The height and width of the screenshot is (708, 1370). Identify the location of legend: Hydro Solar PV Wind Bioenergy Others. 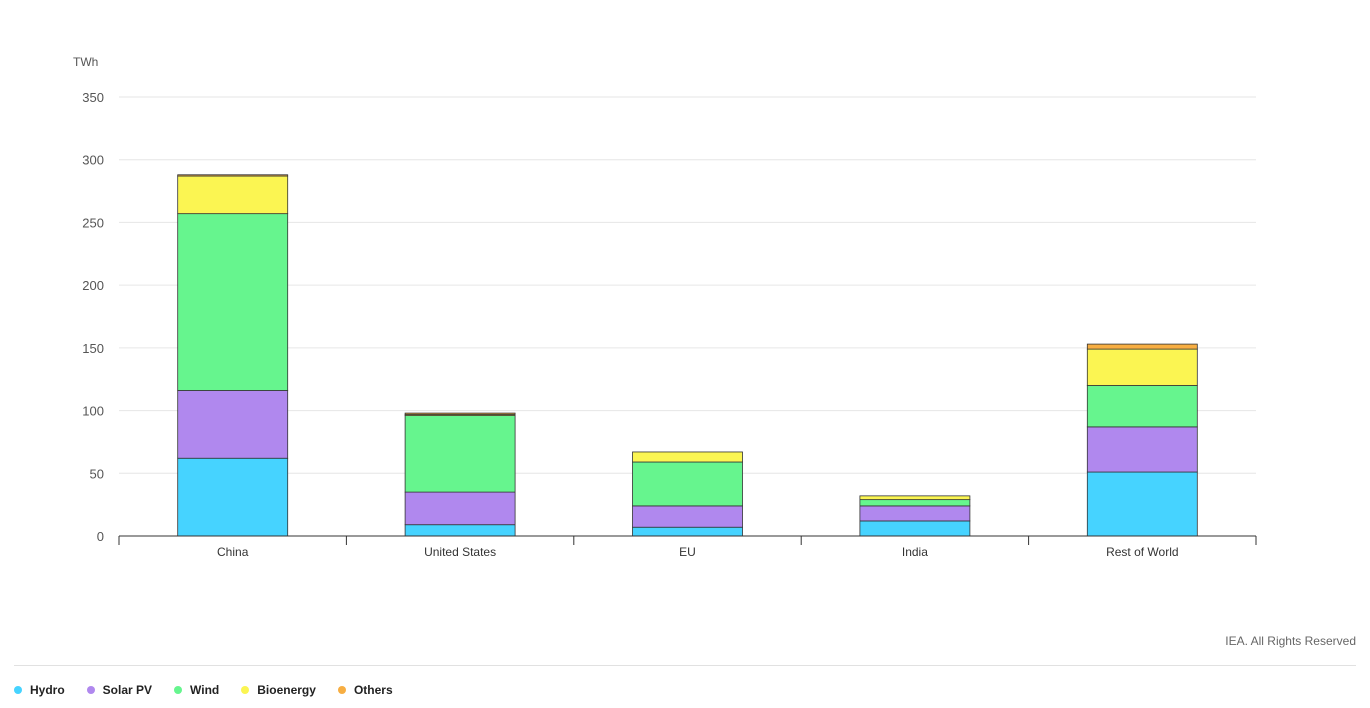
(203, 690).